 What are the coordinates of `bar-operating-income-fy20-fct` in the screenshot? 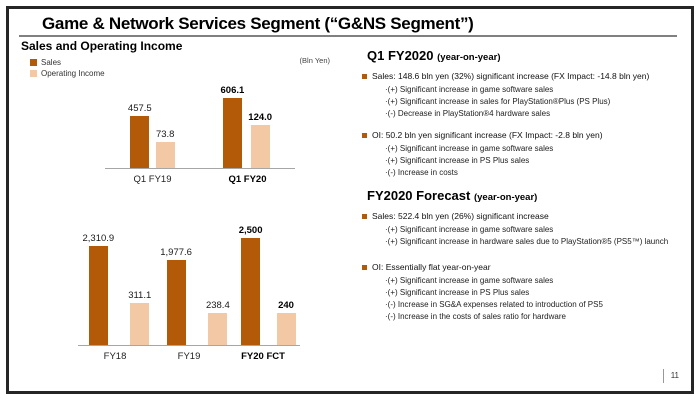 It's located at (286, 328).